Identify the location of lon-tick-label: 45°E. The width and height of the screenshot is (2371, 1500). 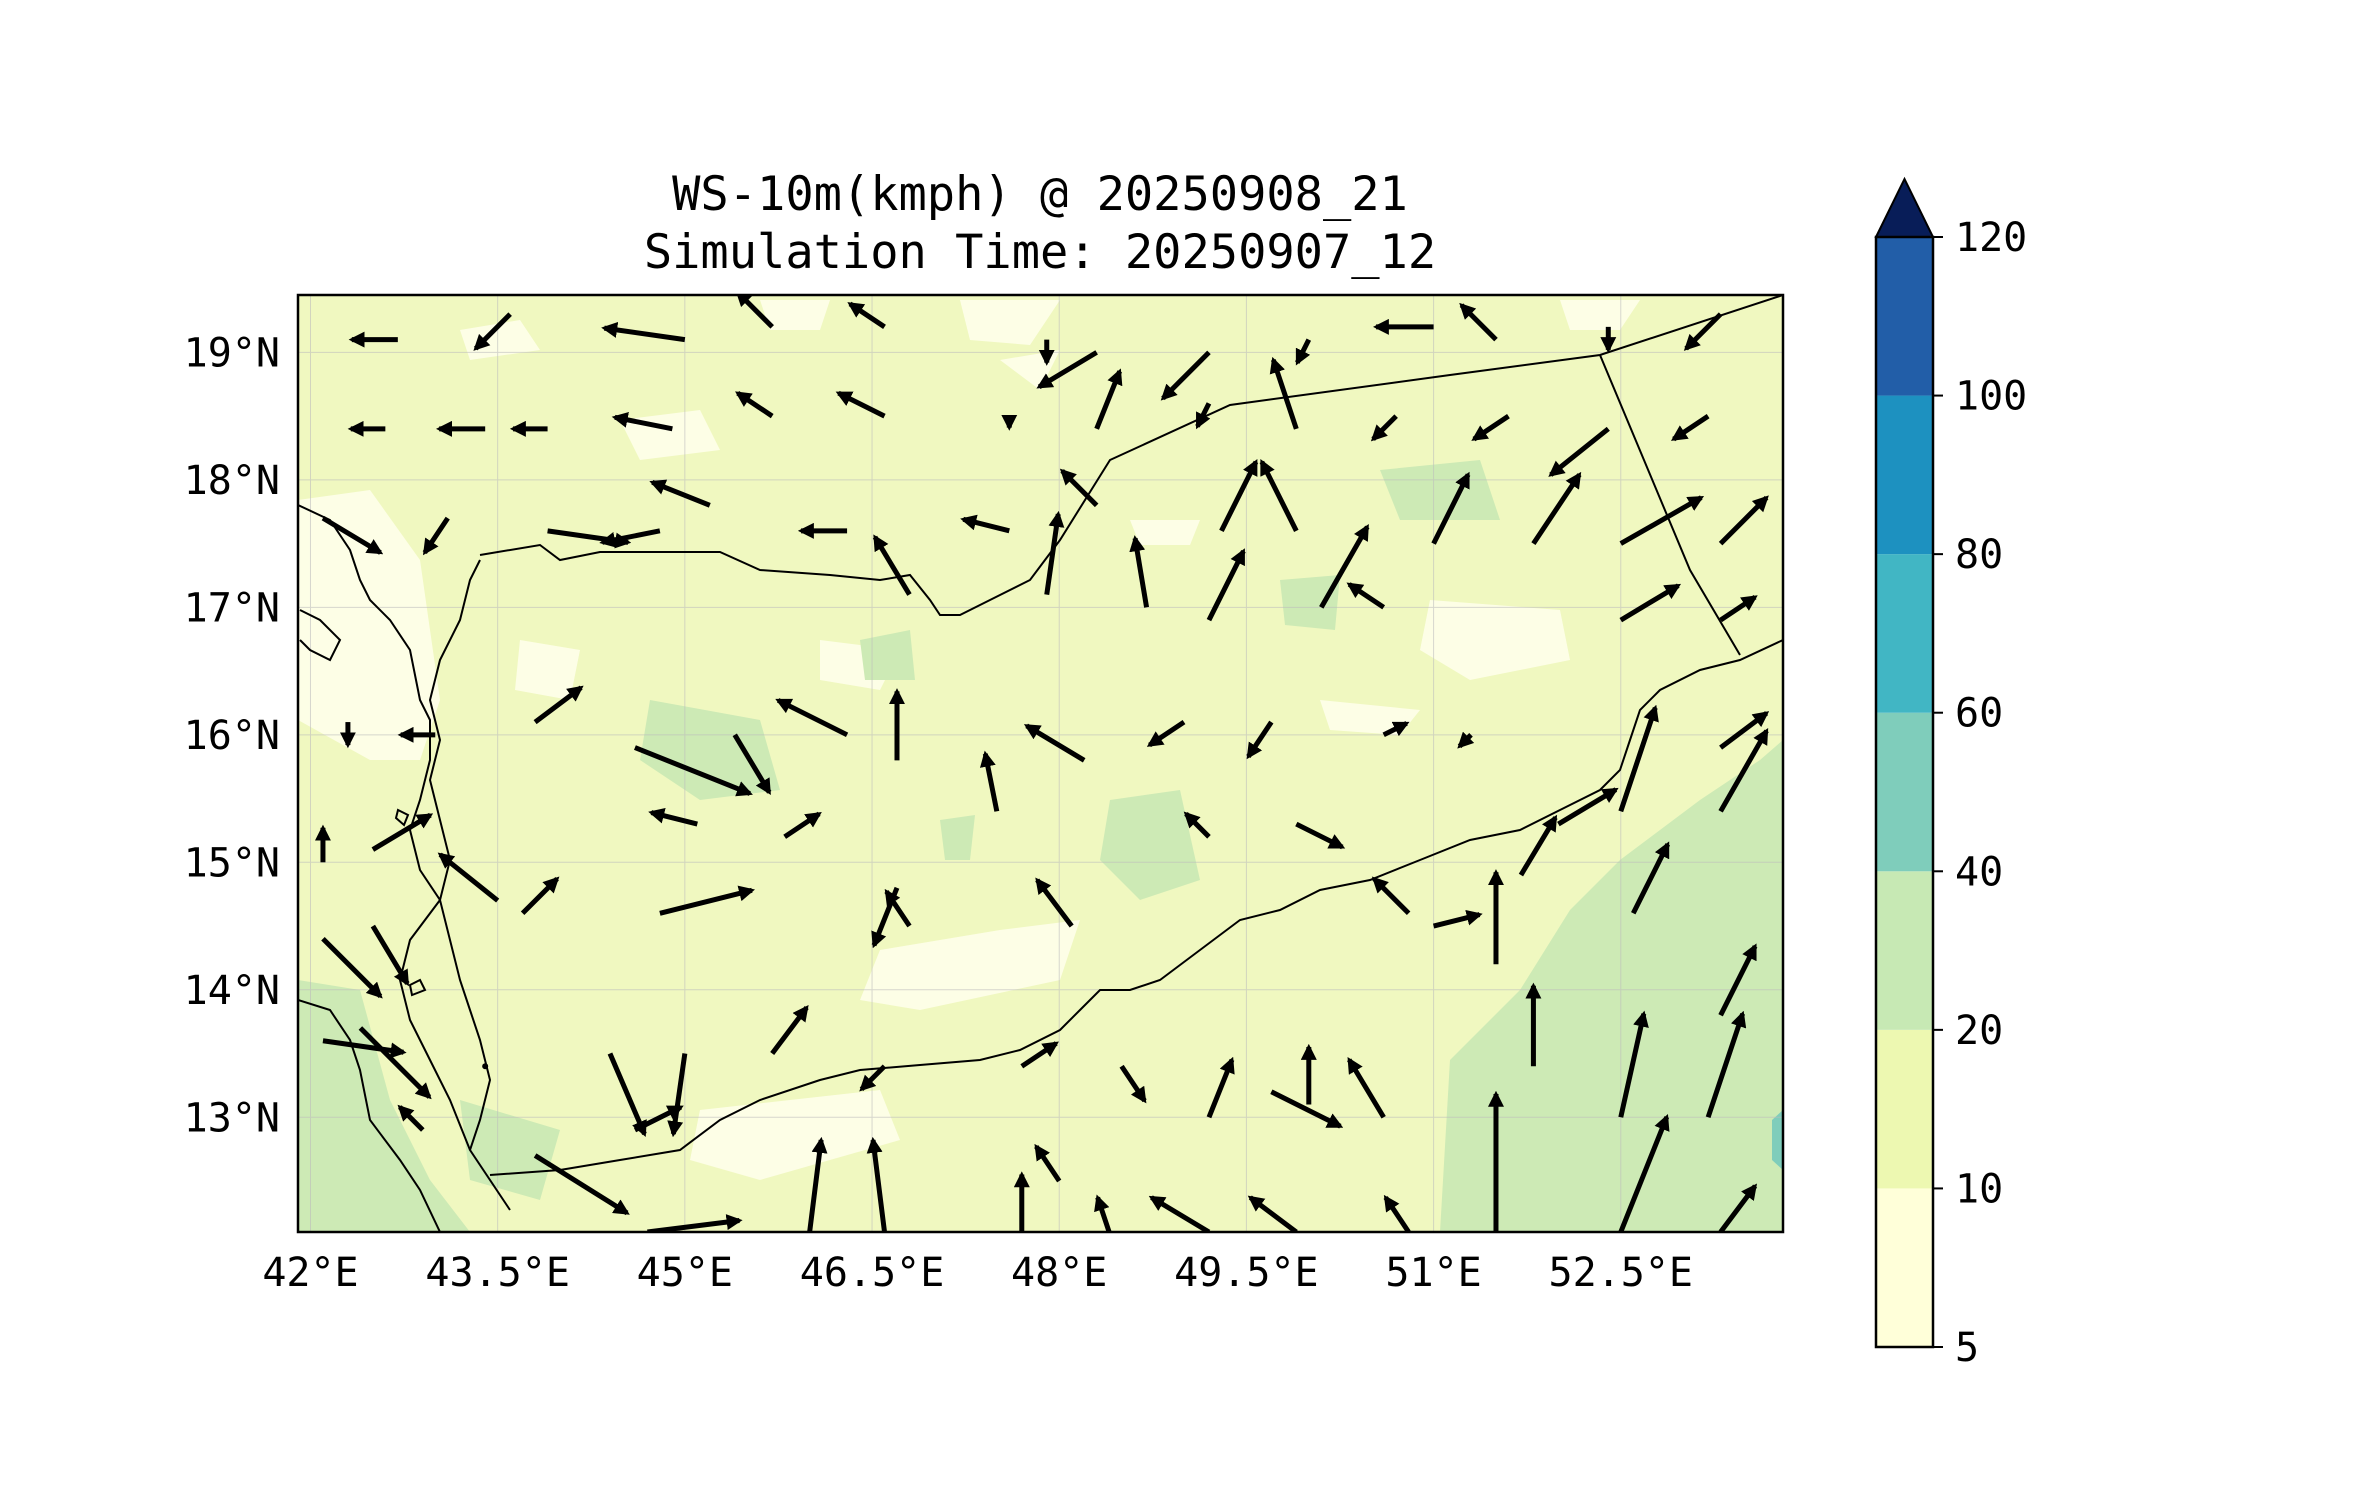
(685, 1273).